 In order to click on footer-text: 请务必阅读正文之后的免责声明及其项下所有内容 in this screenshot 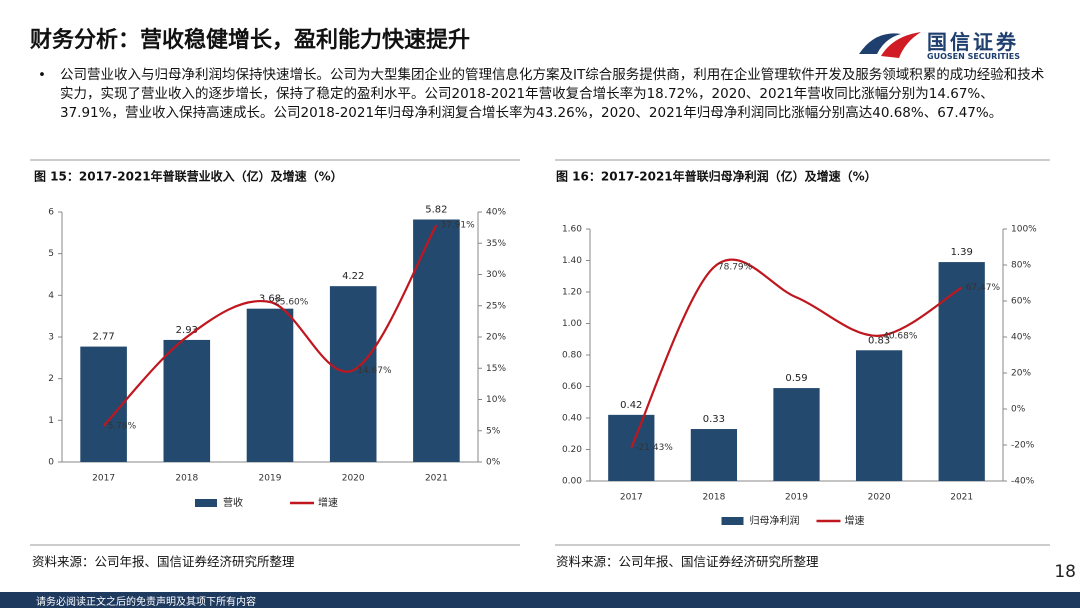, I will do `click(146, 602)`.